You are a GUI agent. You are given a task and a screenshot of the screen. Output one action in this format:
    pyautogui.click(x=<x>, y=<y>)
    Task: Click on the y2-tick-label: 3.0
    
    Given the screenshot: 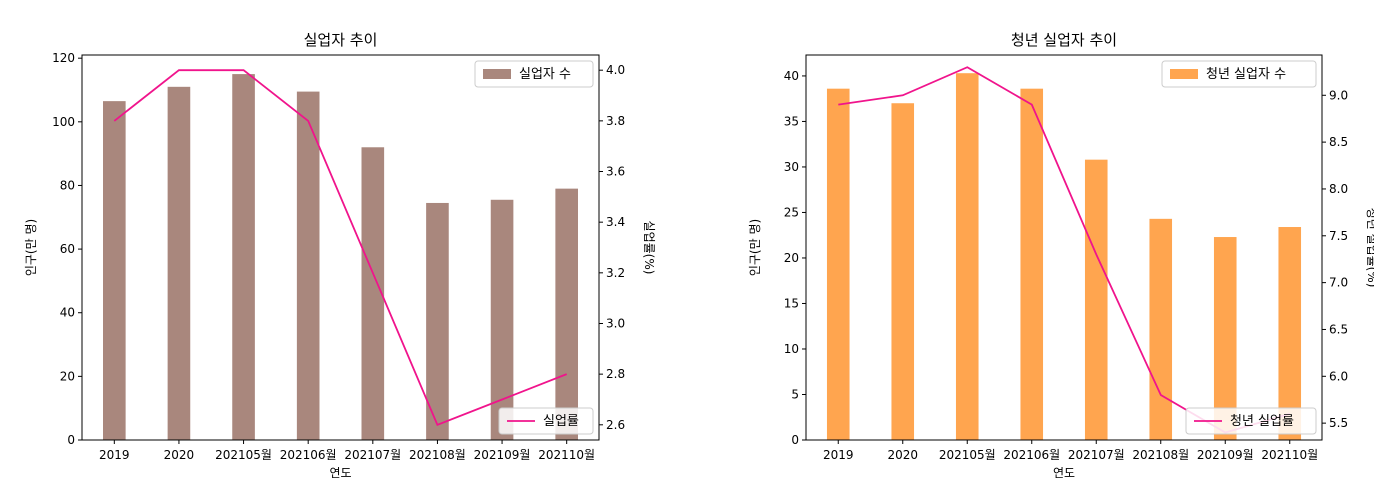 What is the action you would take?
    pyautogui.click(x=615, y=323)
    